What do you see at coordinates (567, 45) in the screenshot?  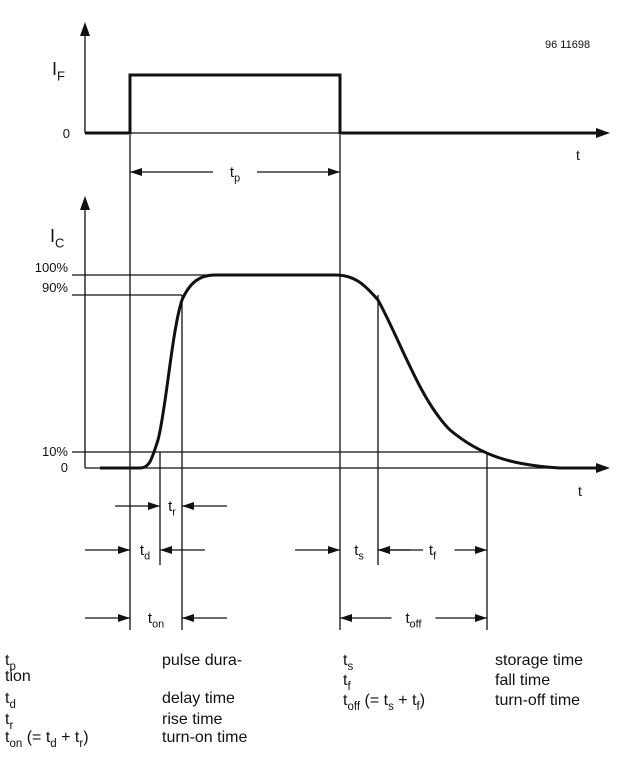 I see `figure-code: 96 11698` at bounding box center [567, 45].